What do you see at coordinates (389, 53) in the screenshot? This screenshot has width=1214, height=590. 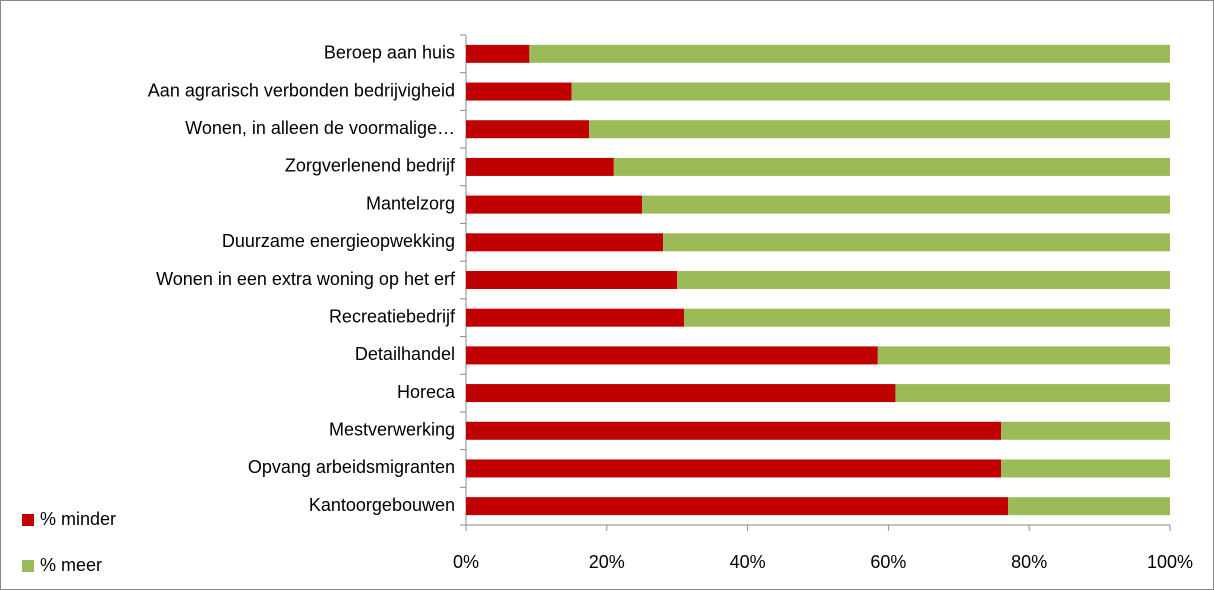 I see `category-label: Beroep aan huis` at bounding box center [389, 53].